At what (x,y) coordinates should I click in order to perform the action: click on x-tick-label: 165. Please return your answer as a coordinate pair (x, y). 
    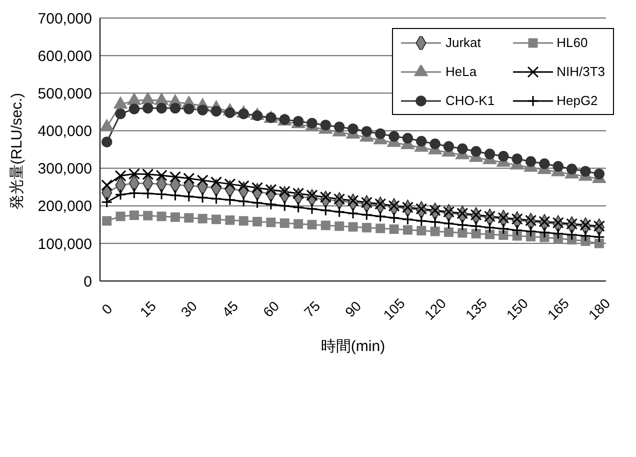
    Looking at the image, I should click on (558, 308).